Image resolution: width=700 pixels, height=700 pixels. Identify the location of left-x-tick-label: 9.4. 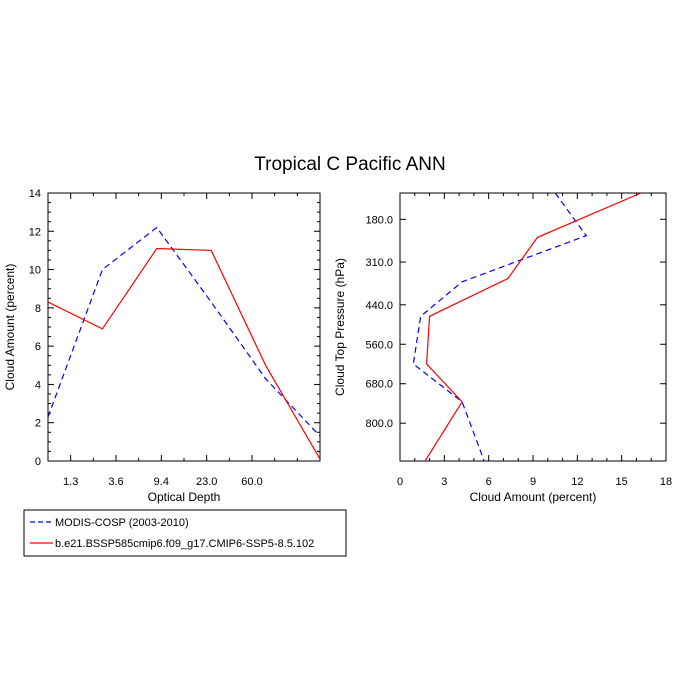
(161, 482).